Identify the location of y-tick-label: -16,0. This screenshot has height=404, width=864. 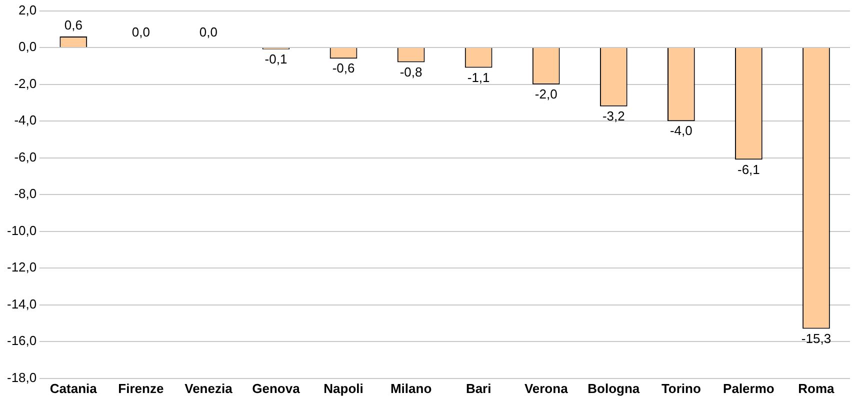
(21, 340).